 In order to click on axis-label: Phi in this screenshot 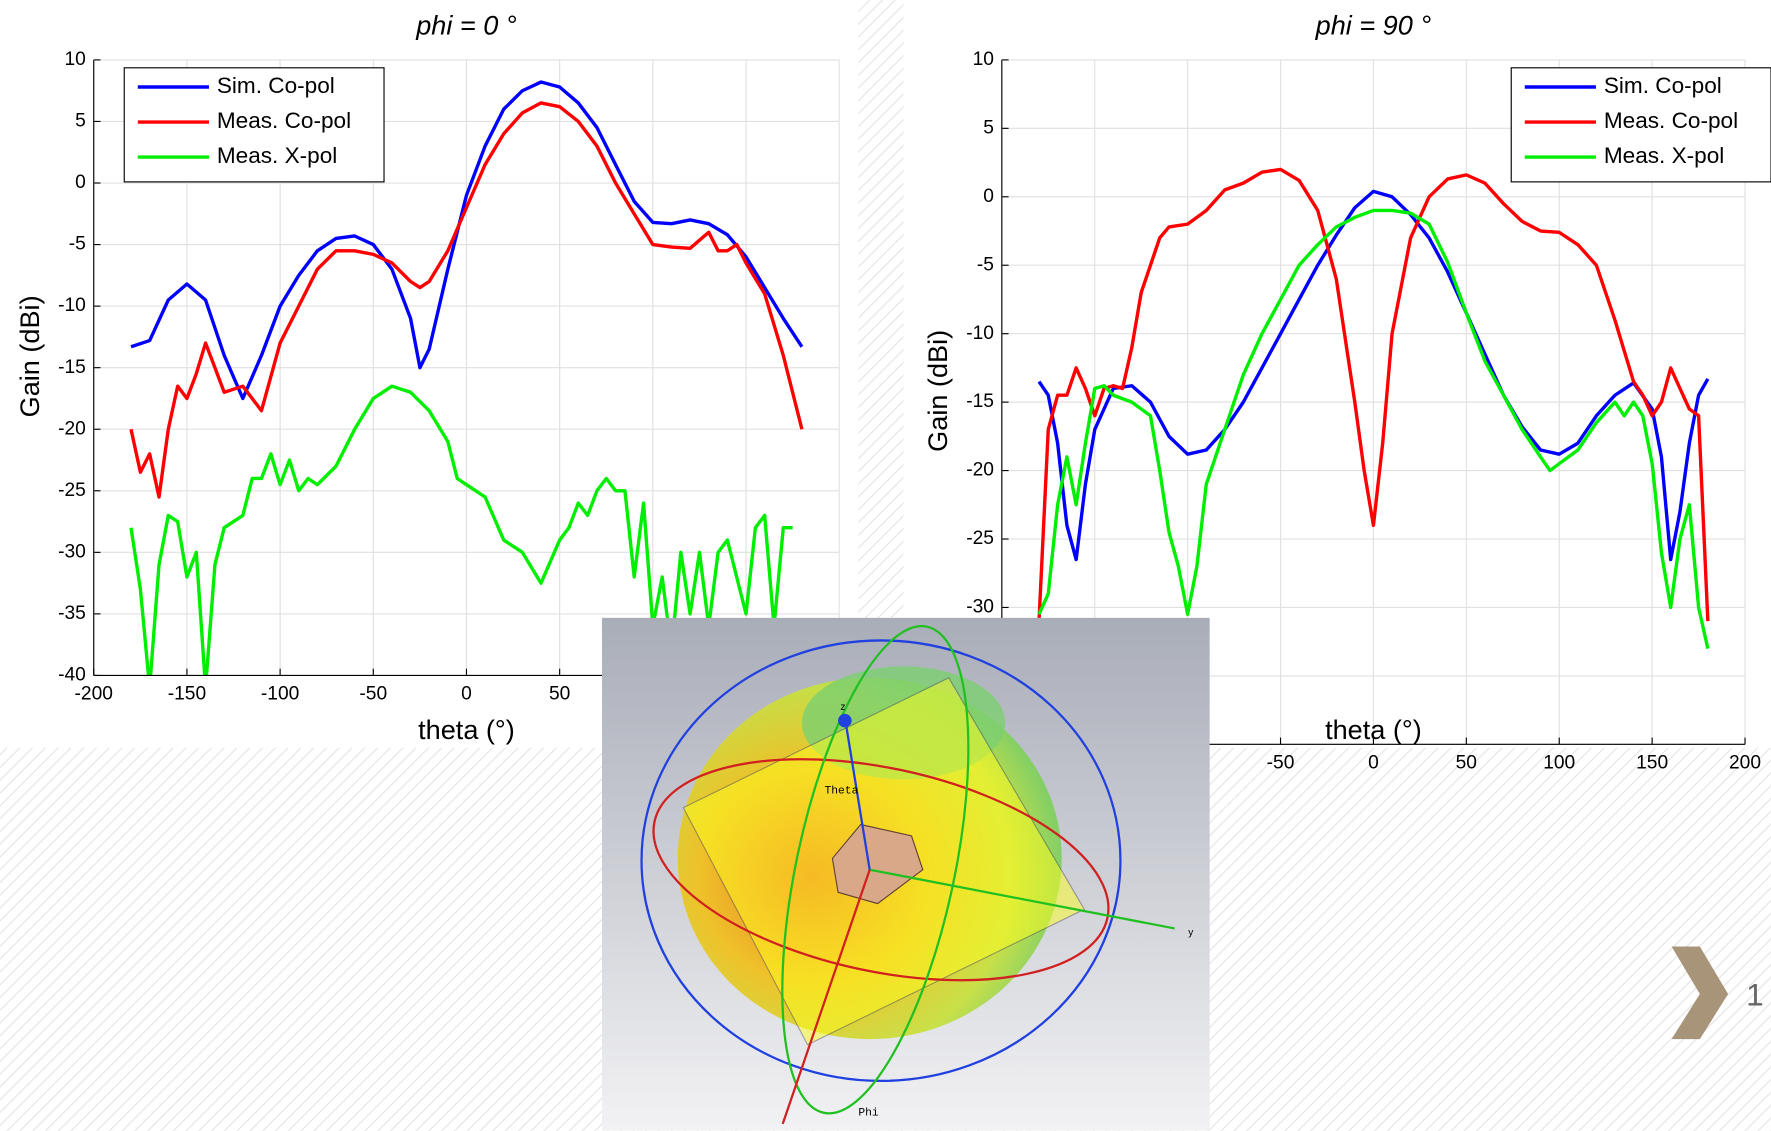, I will do `click(868, 1114)`.